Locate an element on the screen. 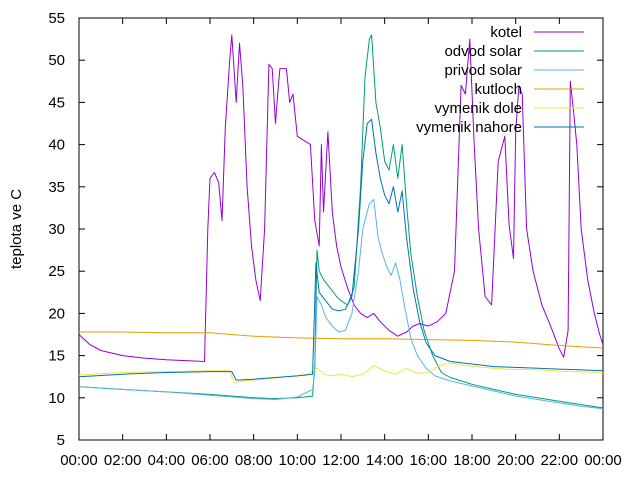  legend-label-kutloch: kutloch is located at coordinates (498, 89).